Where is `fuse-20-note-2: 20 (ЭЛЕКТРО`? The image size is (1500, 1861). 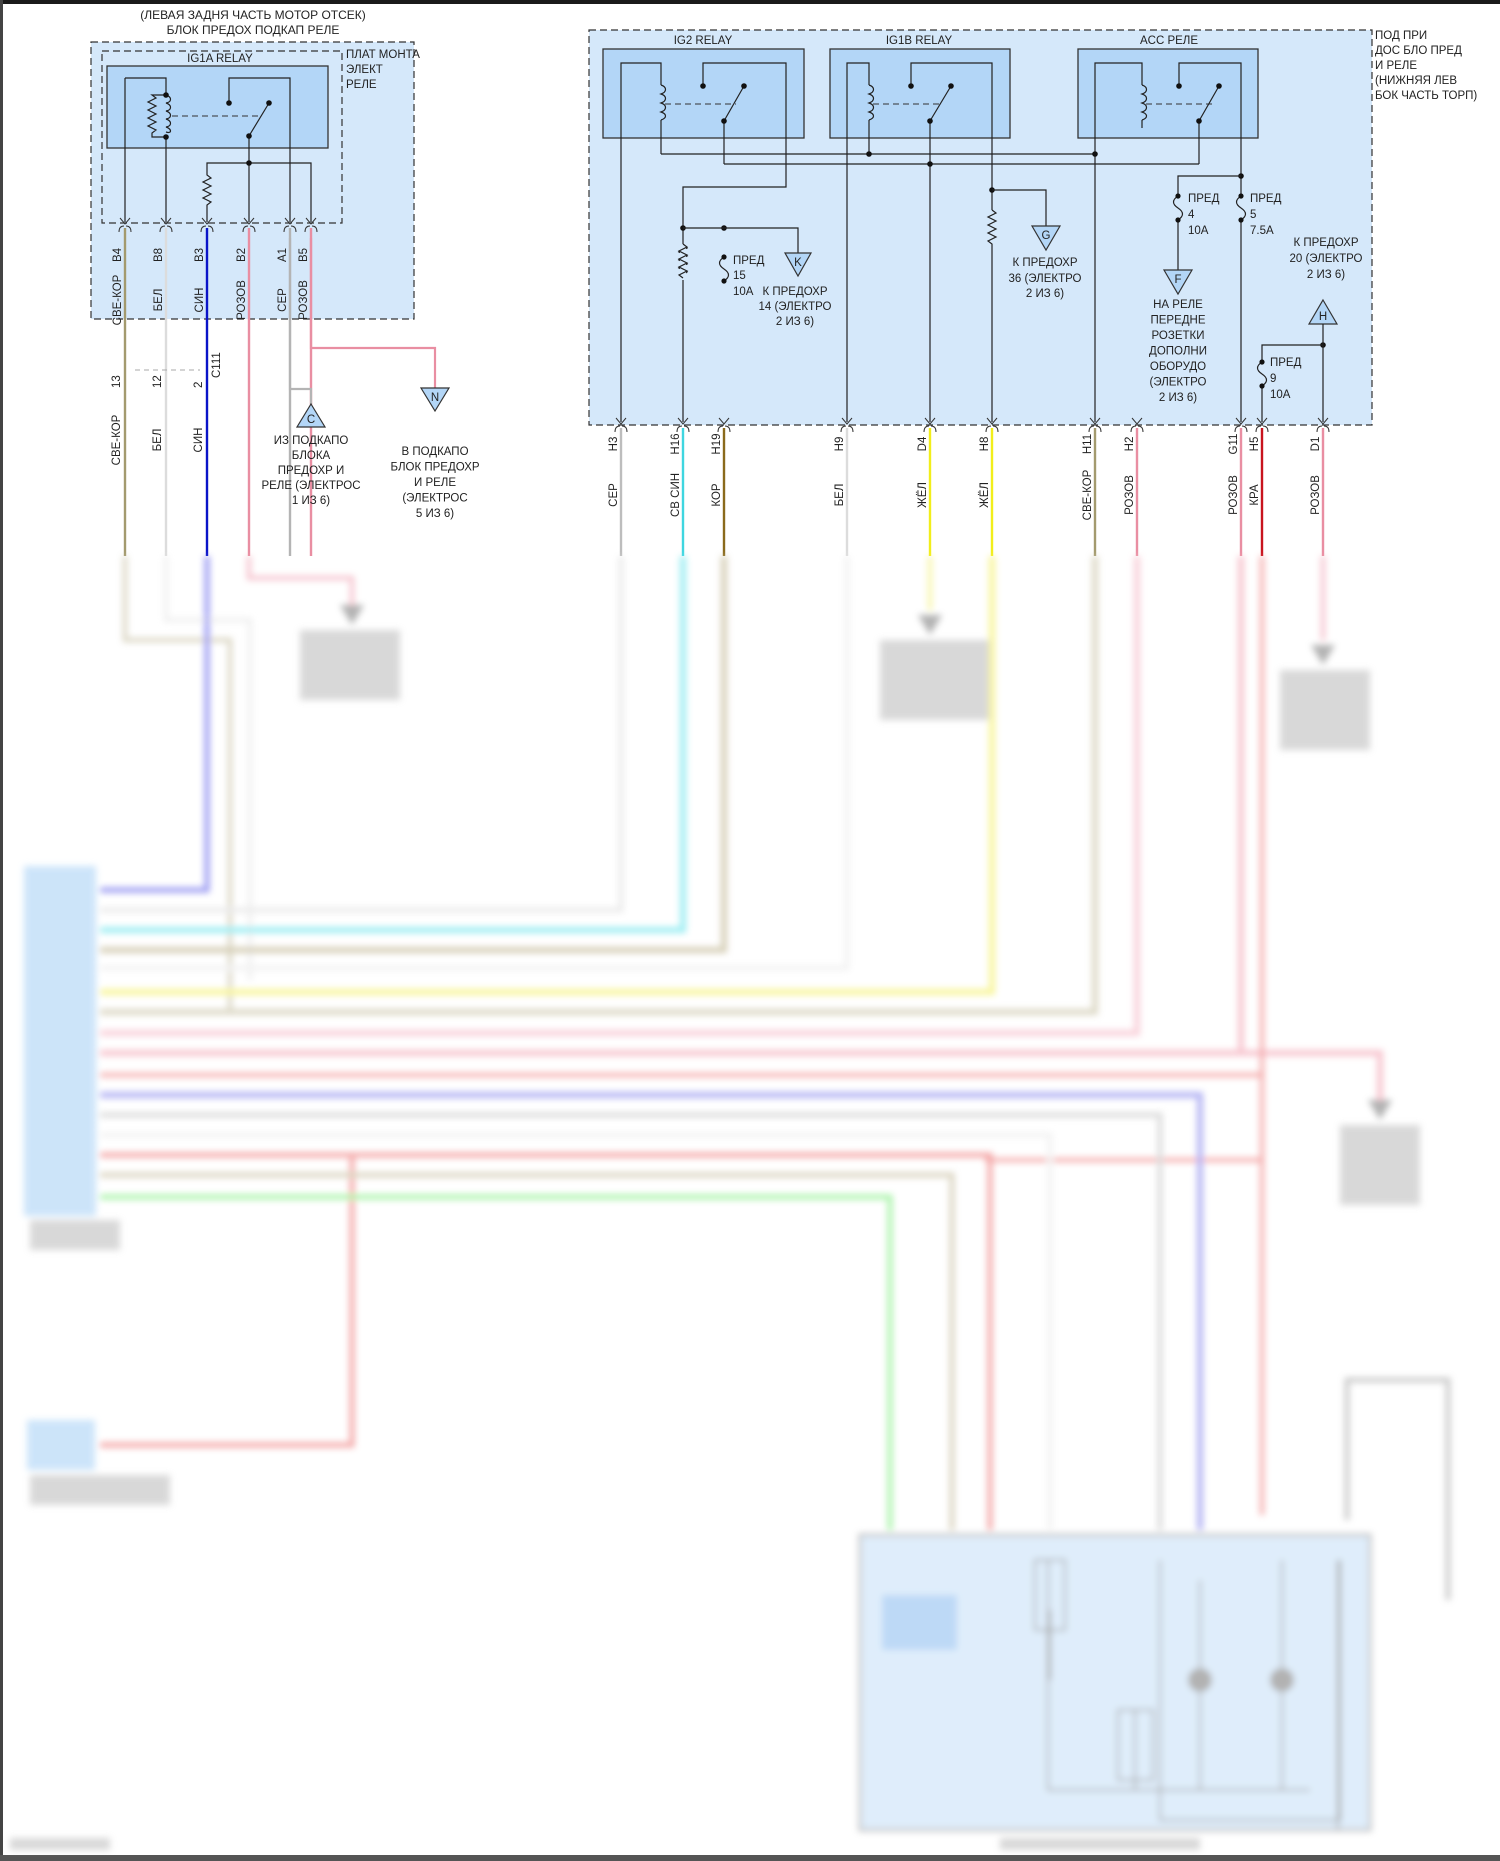 fuse-20-note-2: 20 (ЭЛЕКТРО is located at coordinates (1325, 259).